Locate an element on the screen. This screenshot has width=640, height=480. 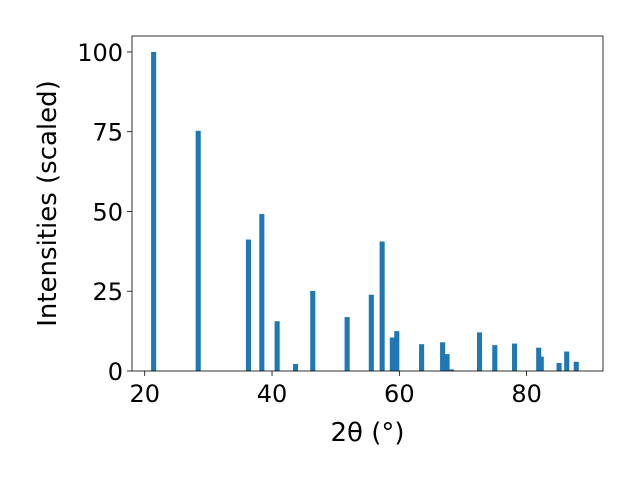
y-tick-label: 50 is located at coordinates (107, 212).